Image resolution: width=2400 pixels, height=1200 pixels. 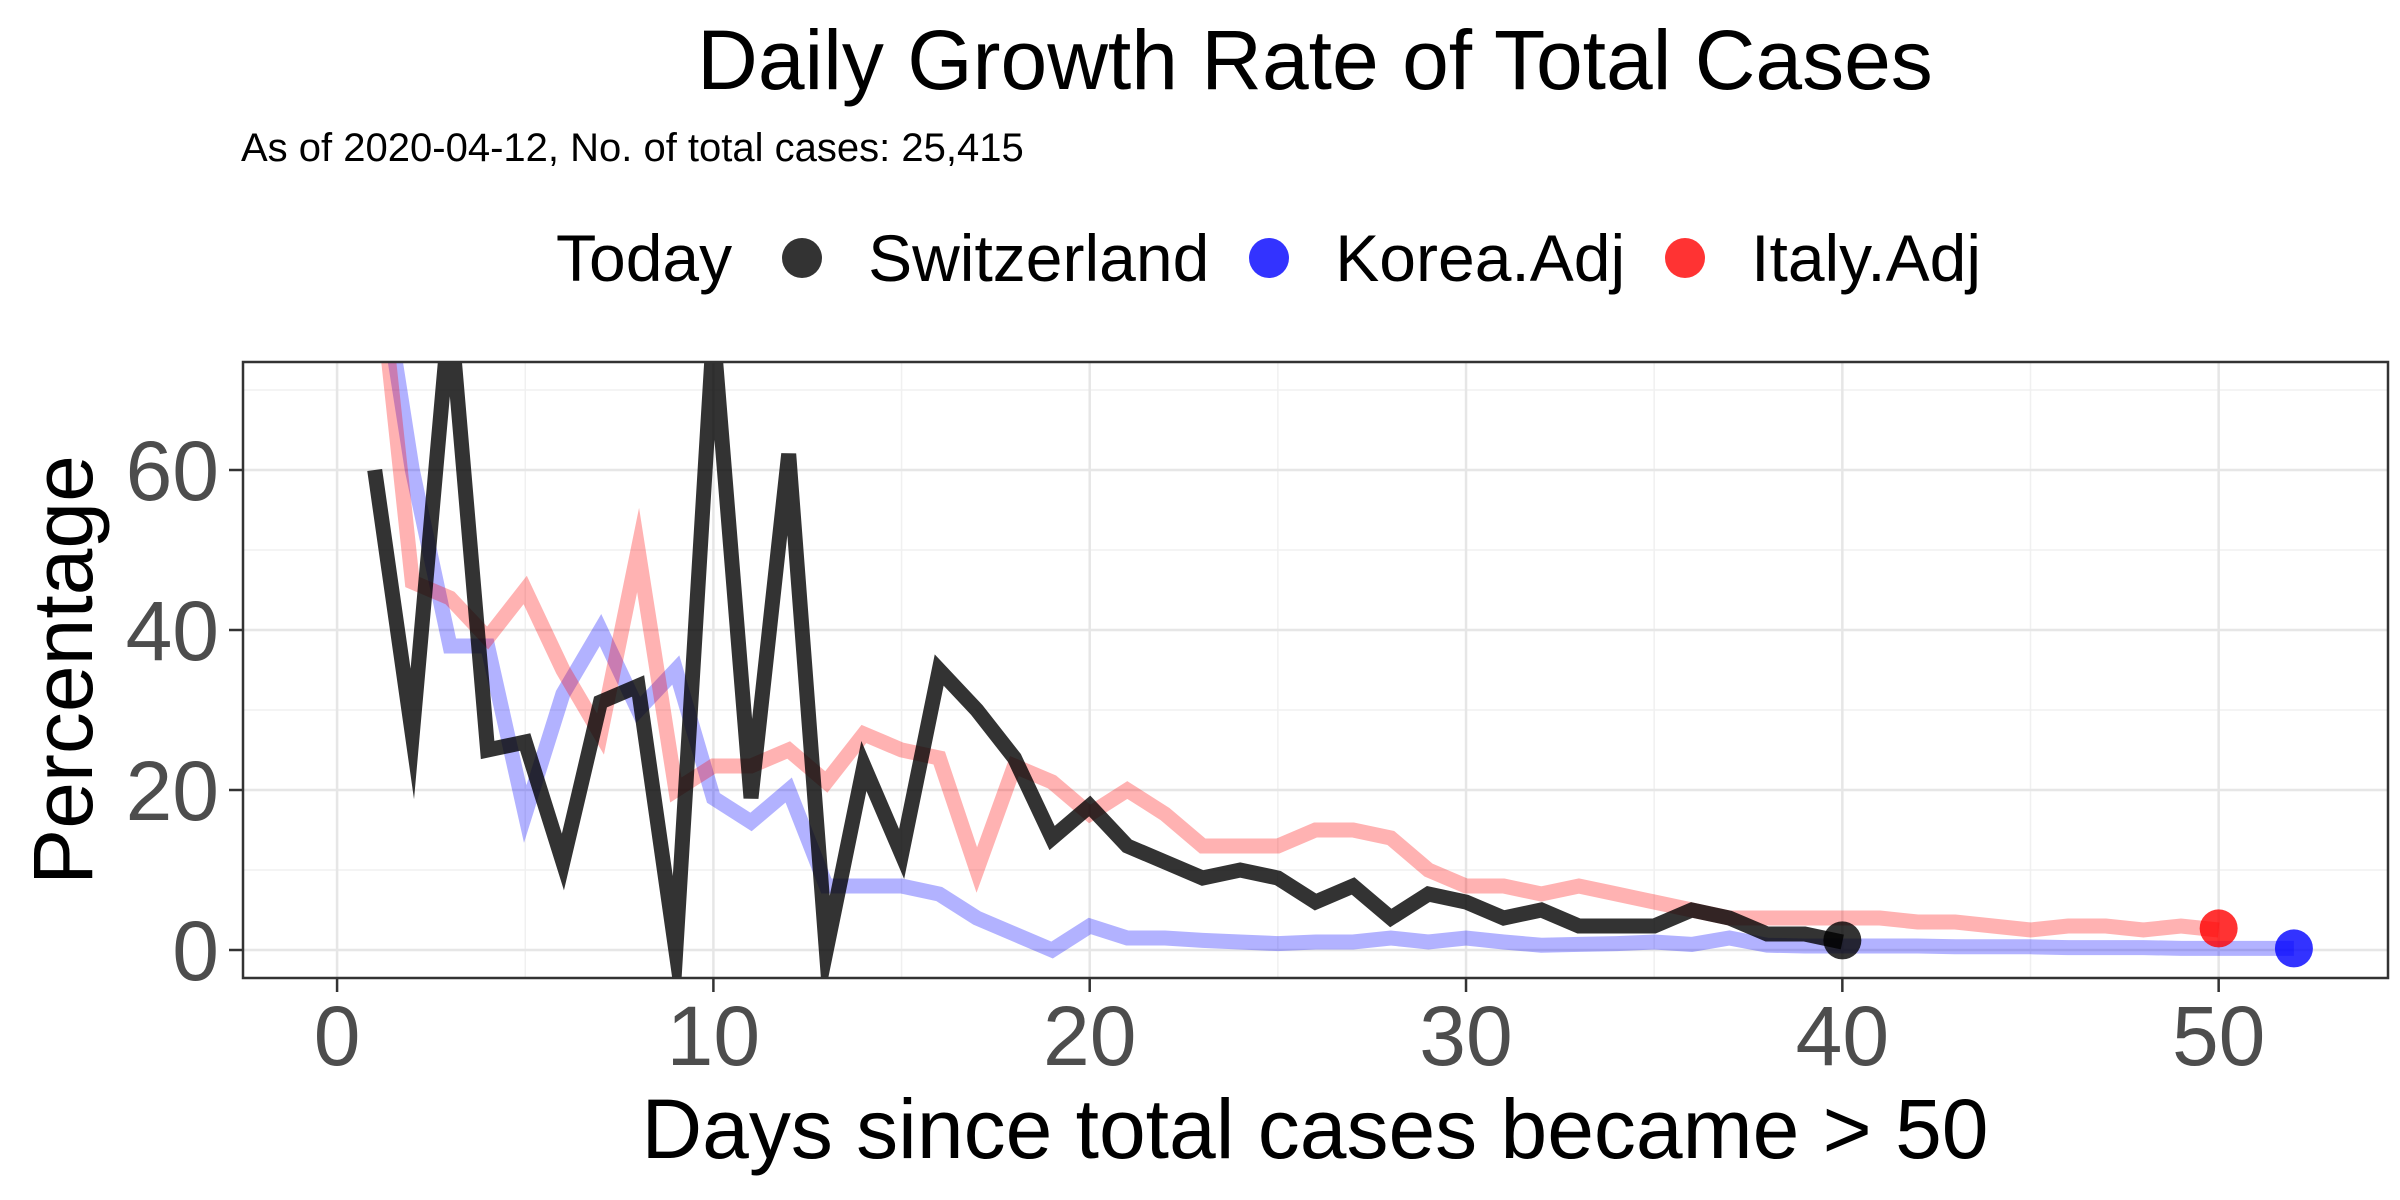 I want to click on x-tick-label: 40, so click(x=1842, y=1036).